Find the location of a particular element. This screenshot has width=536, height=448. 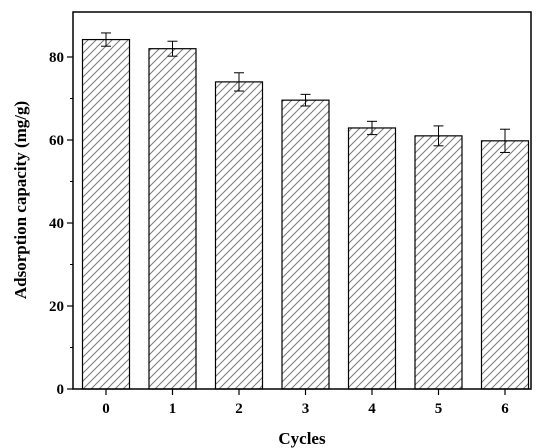

x-tick-label: 4 is located at coordinates (372, 409).